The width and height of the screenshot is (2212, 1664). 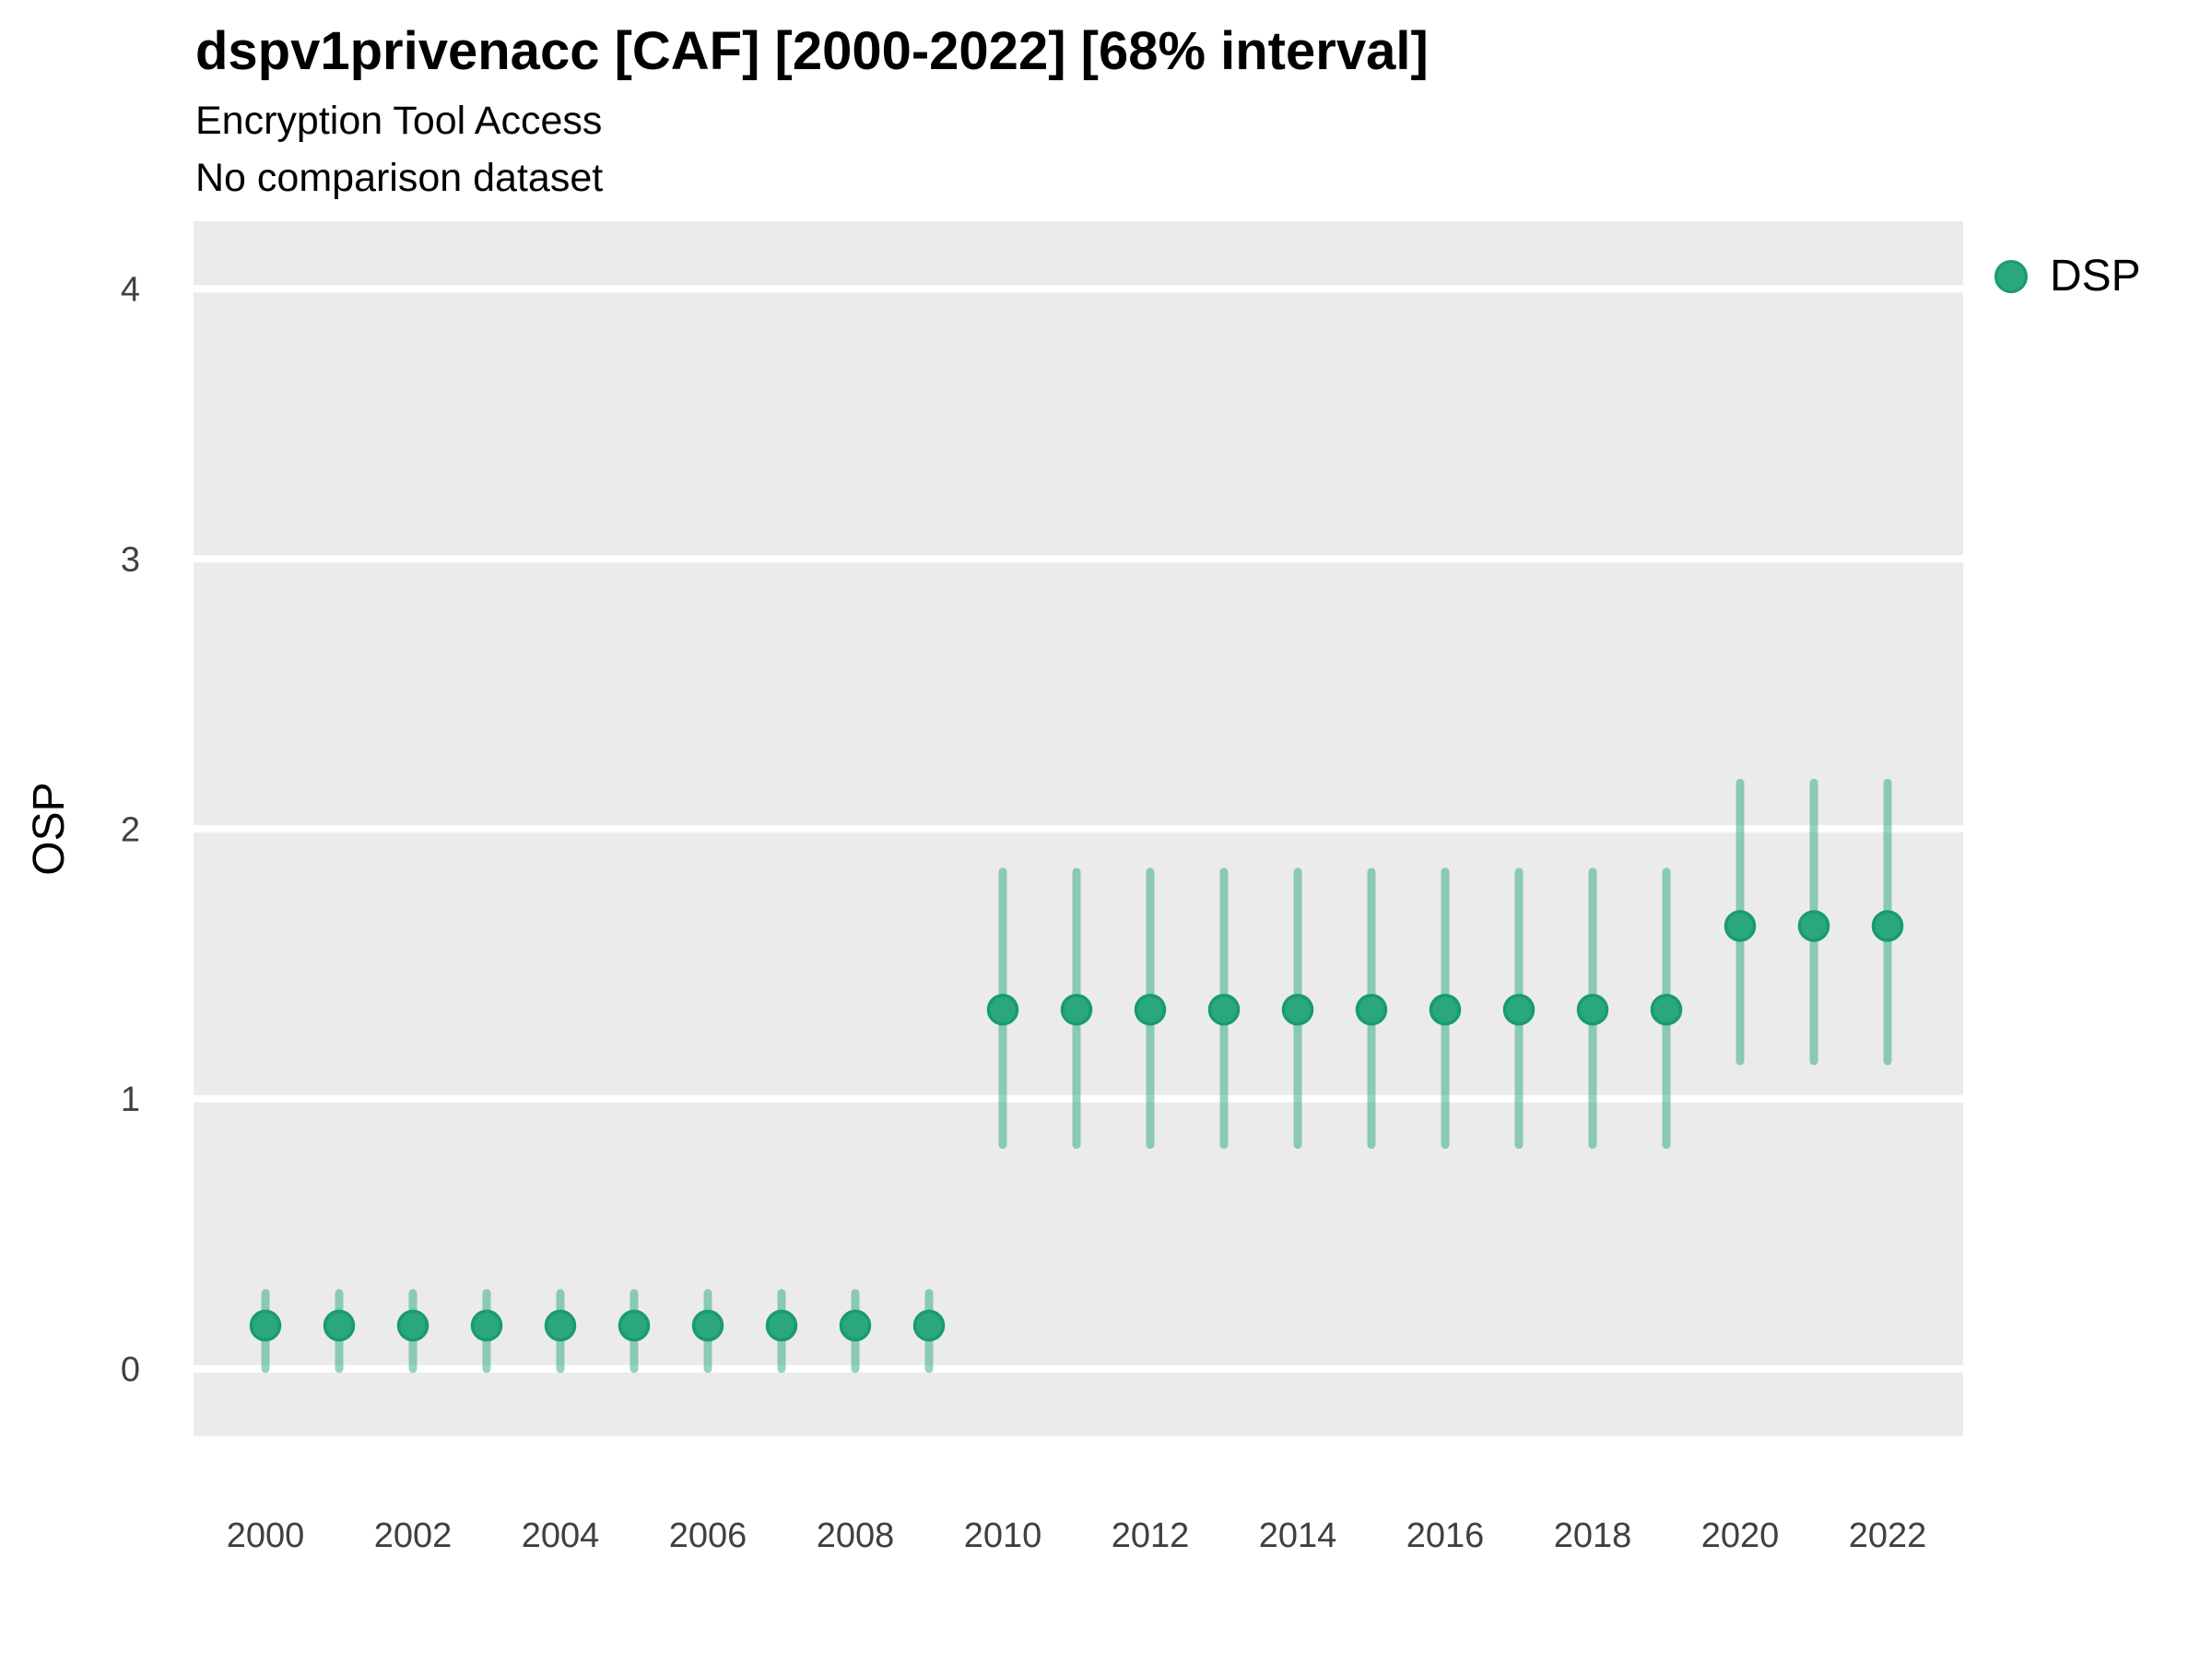 What do you see at coordinates (1445, 1535) in the screenshot?
I see `x-tick-label: 2016` at bounding box center [1445, 1535].